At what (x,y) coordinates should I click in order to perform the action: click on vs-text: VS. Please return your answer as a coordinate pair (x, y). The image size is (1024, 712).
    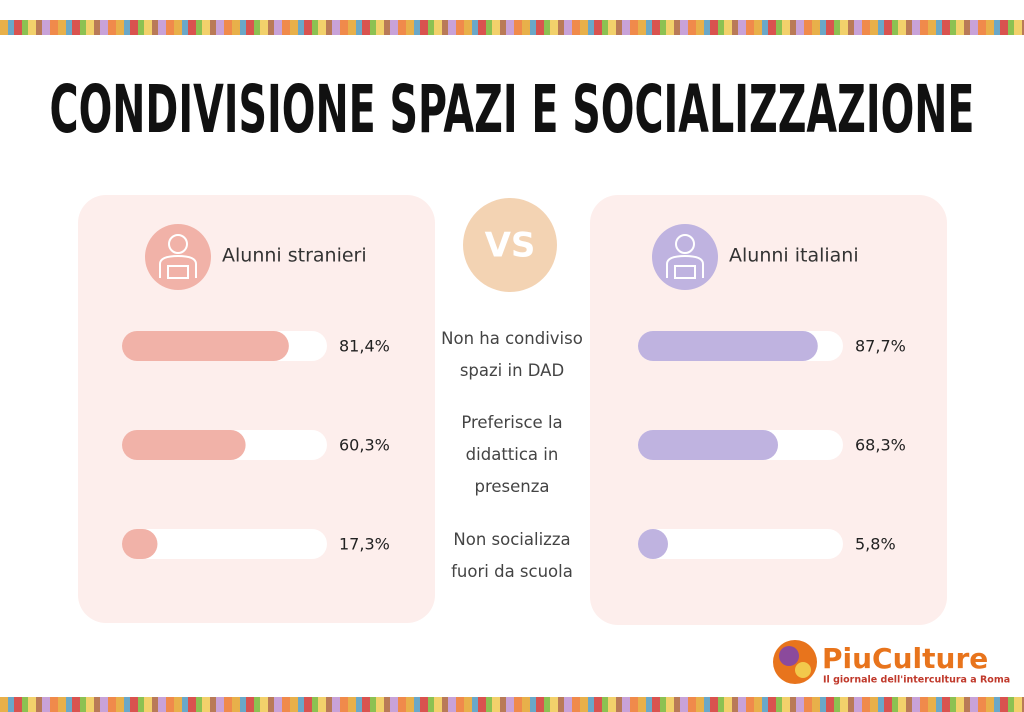
    Looking at the image, I should click on (510, 246).